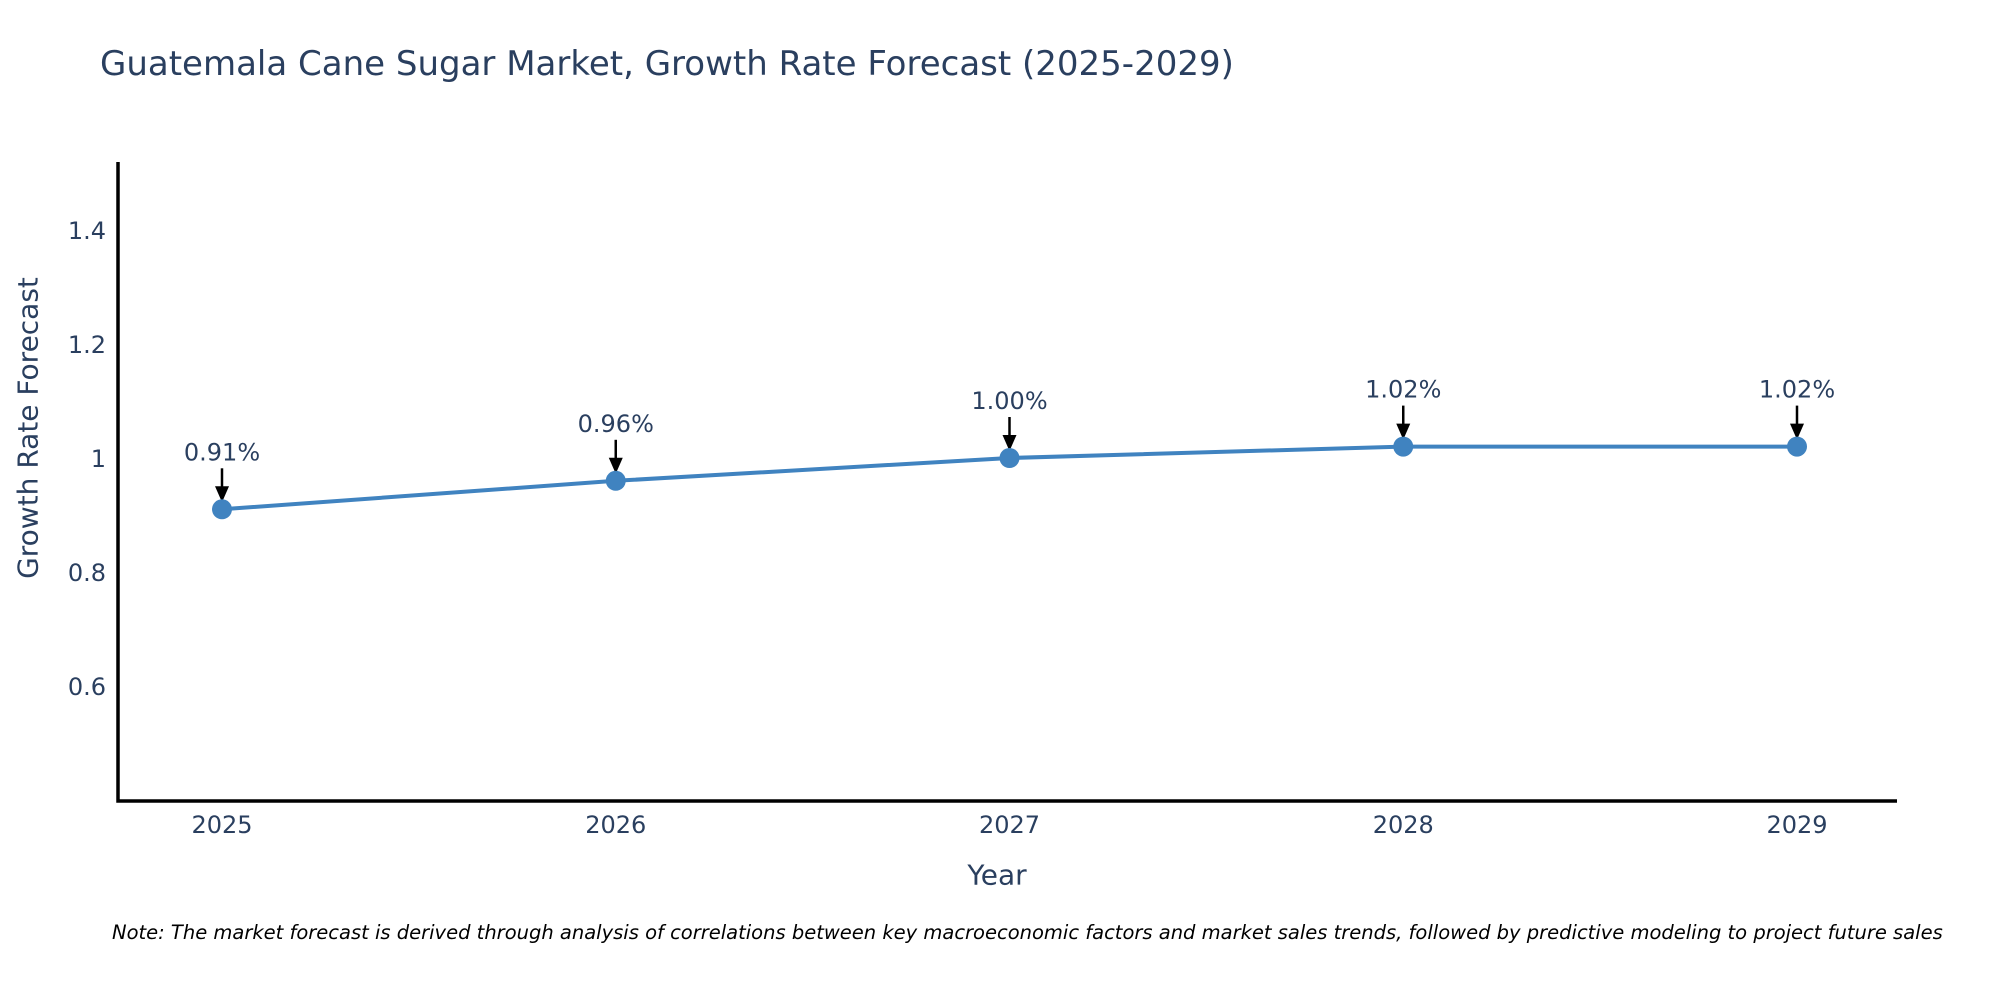 The height and width of the screenshot is (1000, 2000). Describe the element at coordinates (615, 825) in the screenshot. I see `x-tick-label: 2026` at that location.